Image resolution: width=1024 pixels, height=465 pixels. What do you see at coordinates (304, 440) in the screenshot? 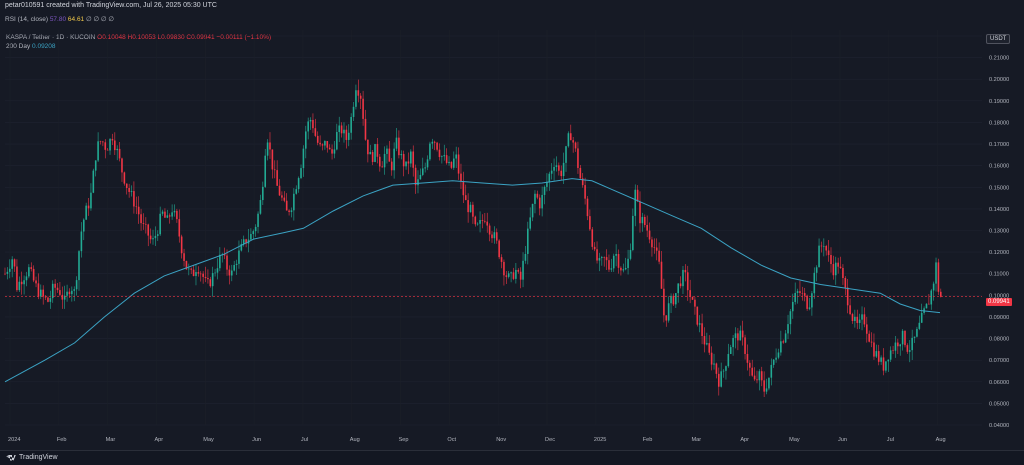
I see `time-tick-label: Jul` at bounding box center [304, 440].